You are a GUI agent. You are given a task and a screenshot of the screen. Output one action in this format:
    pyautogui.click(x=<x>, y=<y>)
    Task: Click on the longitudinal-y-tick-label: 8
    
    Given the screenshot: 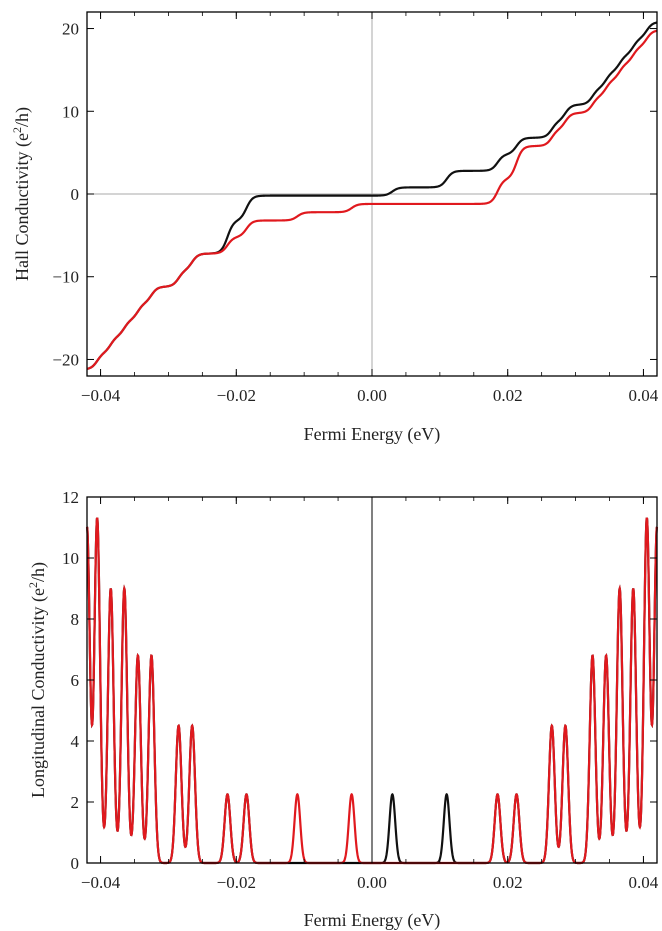 What is the action you would take?
    pyautogui.click(x=75, y=619)
    